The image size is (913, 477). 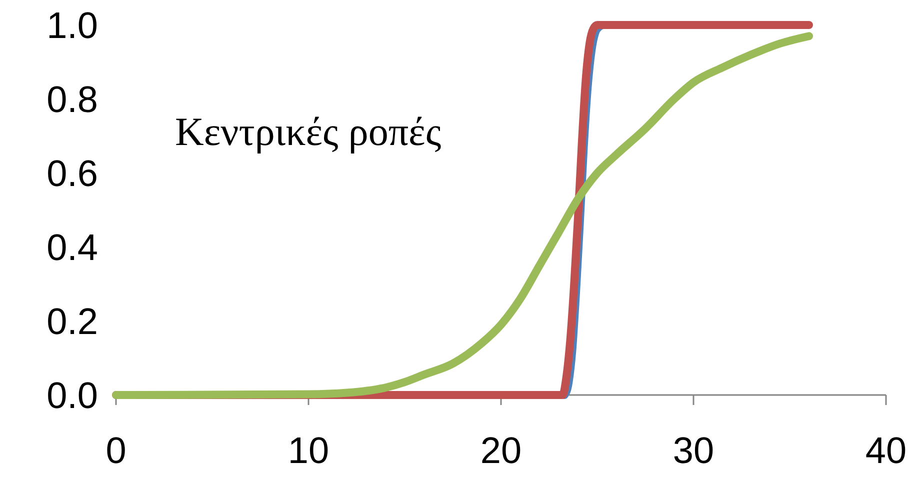 What do you see at coordinates (886, 450) in the screenshot?
I see `x-tick-label: 40` at bounding box center [886, 450].